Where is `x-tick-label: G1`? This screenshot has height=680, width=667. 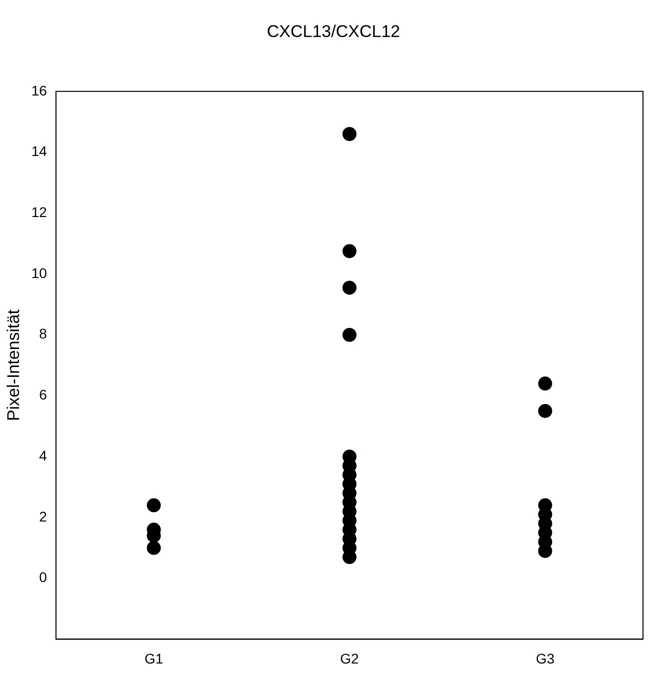
x-tick-label: G1 is located at coordinates (154, 658).